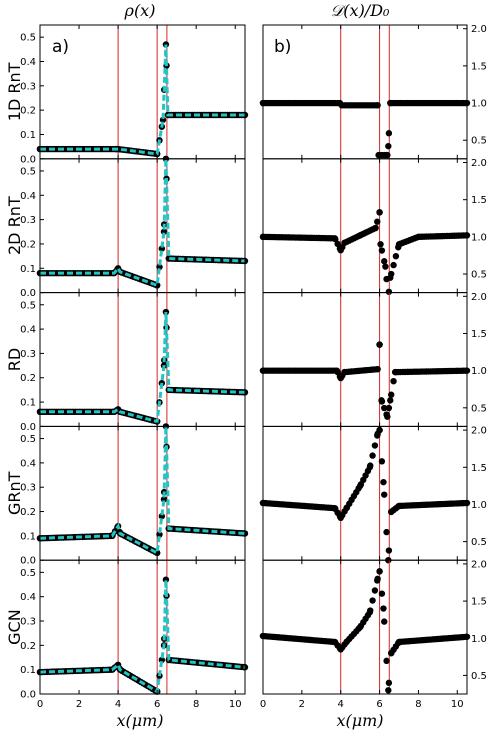  Describe the element at coordinates (302, 704) in the screenshot. I see `right-x-tick-label: 2` at that location.